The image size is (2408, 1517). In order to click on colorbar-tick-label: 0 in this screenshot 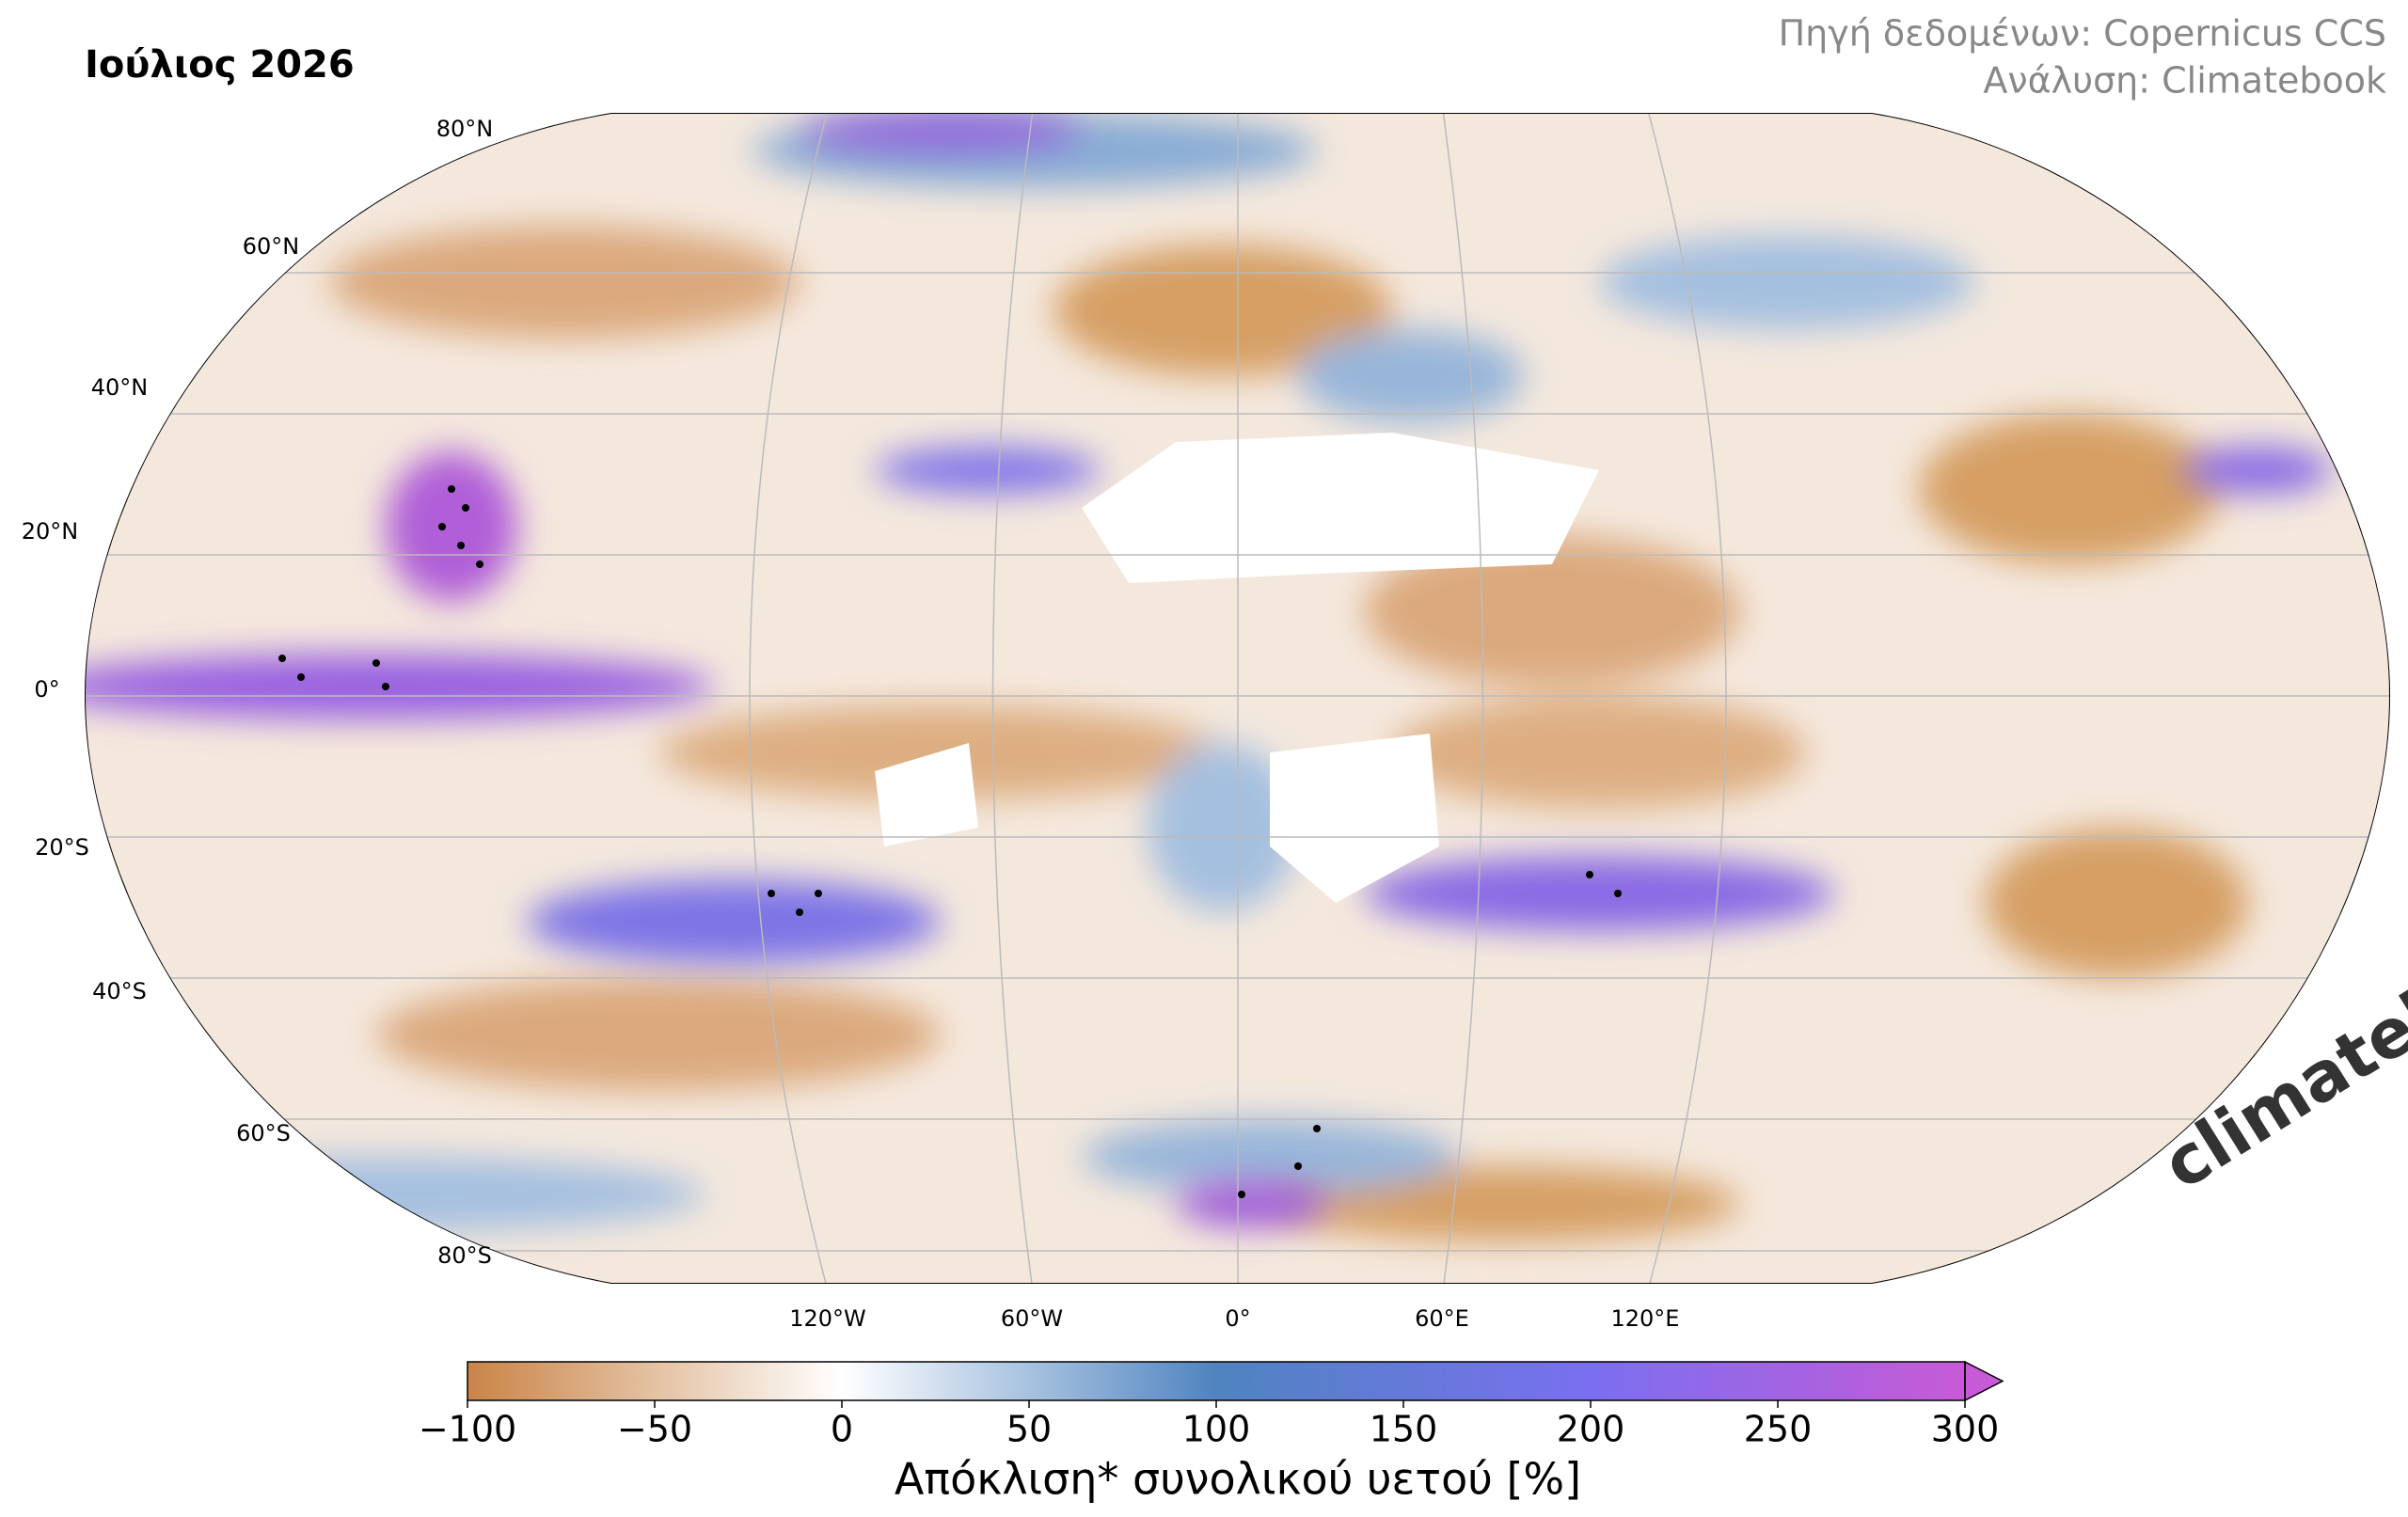, I will do `click(842, 1429)`.